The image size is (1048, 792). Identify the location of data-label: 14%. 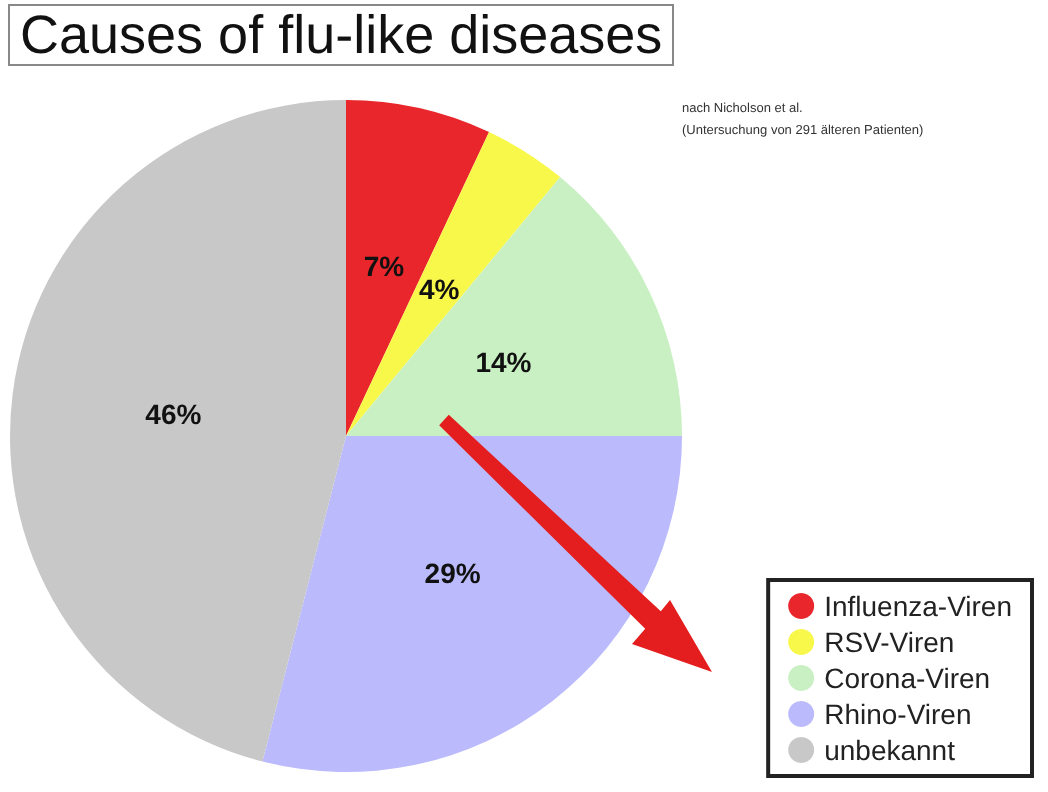
(504, 361).